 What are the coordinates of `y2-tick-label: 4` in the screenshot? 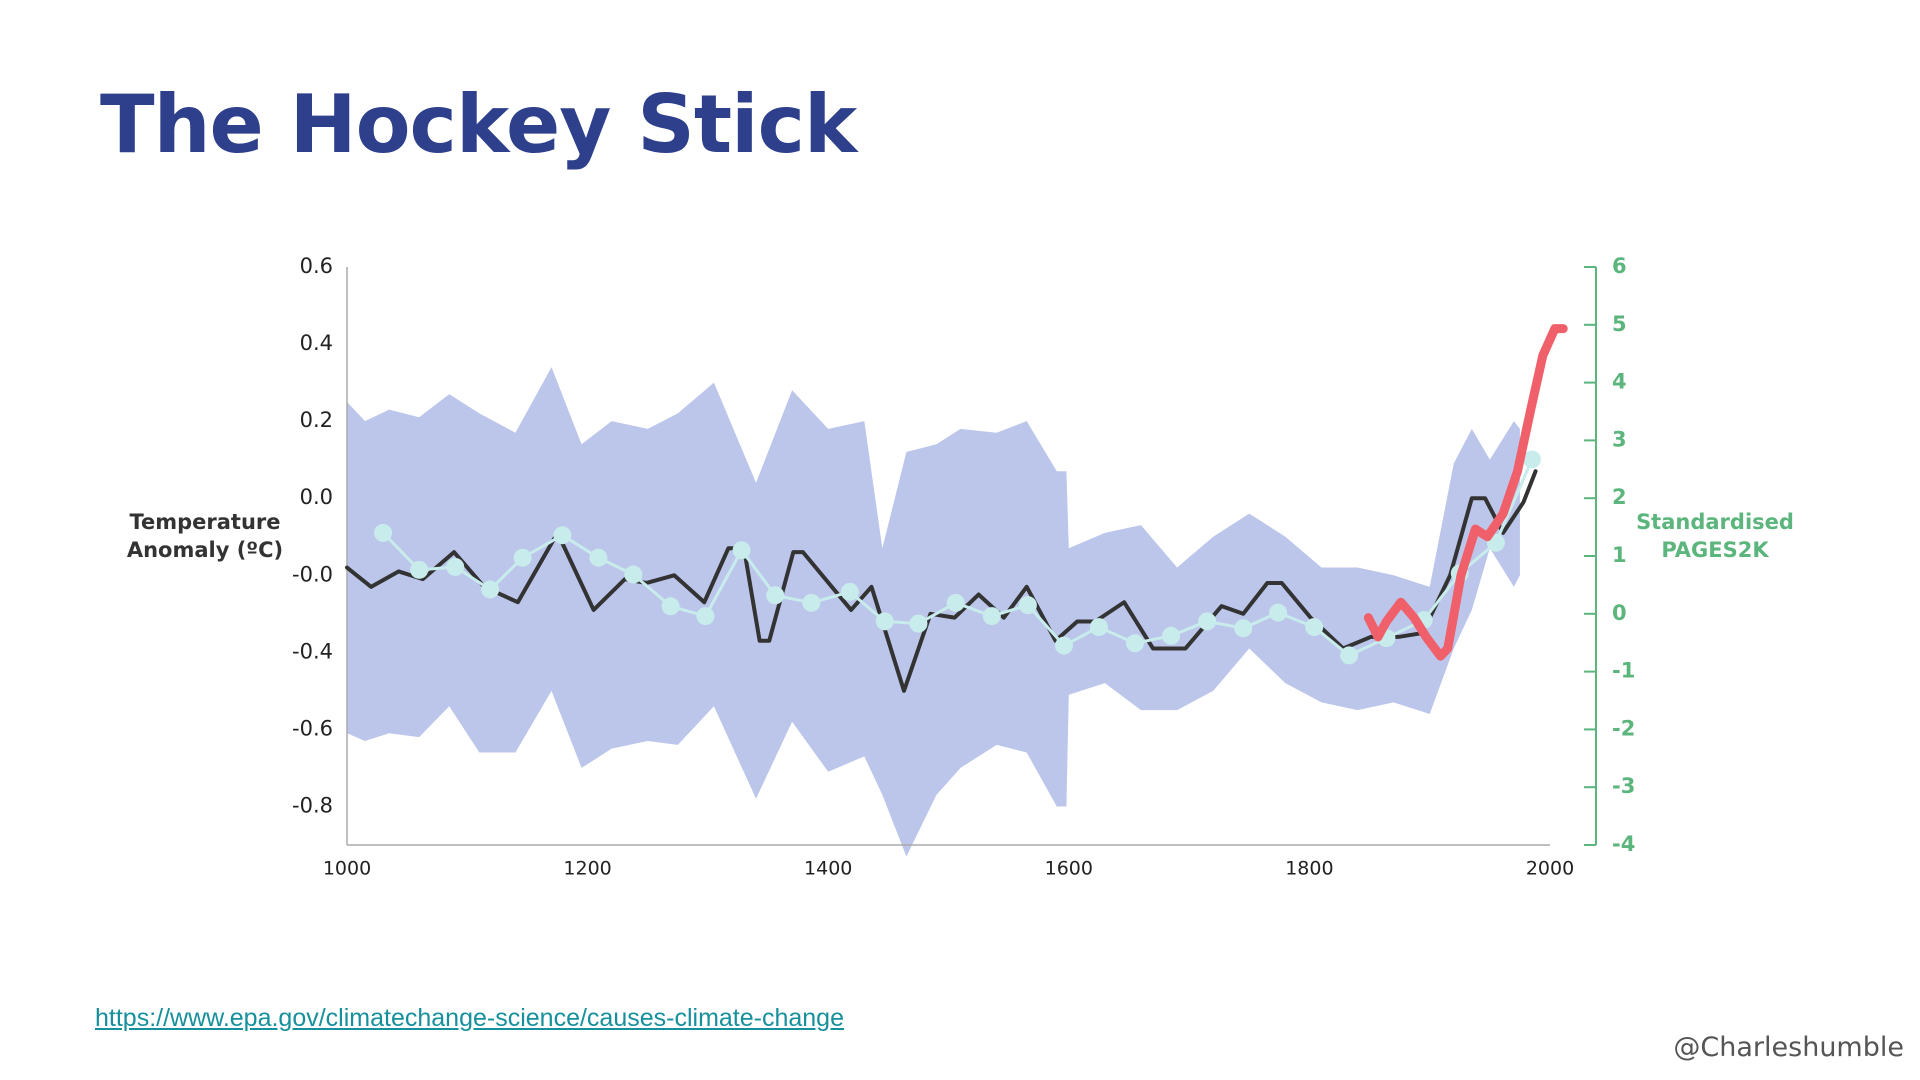 It's located at (1619, 382).